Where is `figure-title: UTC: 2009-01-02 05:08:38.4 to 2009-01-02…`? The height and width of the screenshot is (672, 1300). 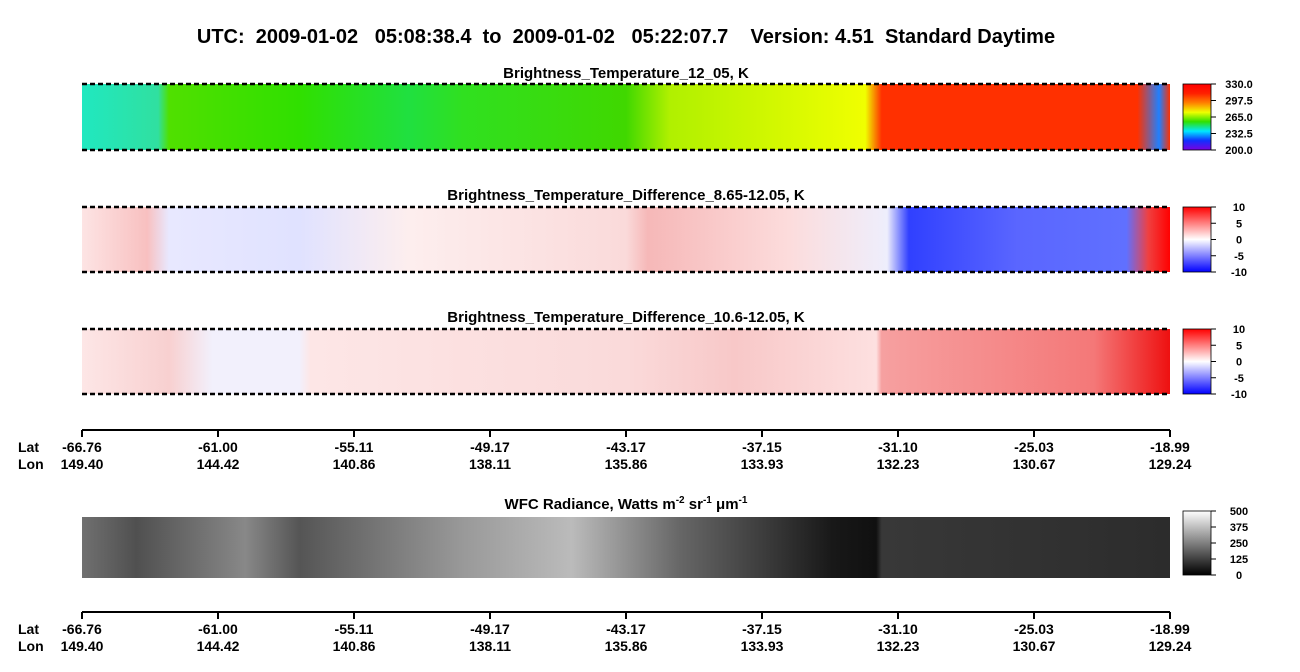
figure-title: UTC: 2009-01-02 05:08:38.4 to 2009-01-02… is located at coordinates (626, 37).